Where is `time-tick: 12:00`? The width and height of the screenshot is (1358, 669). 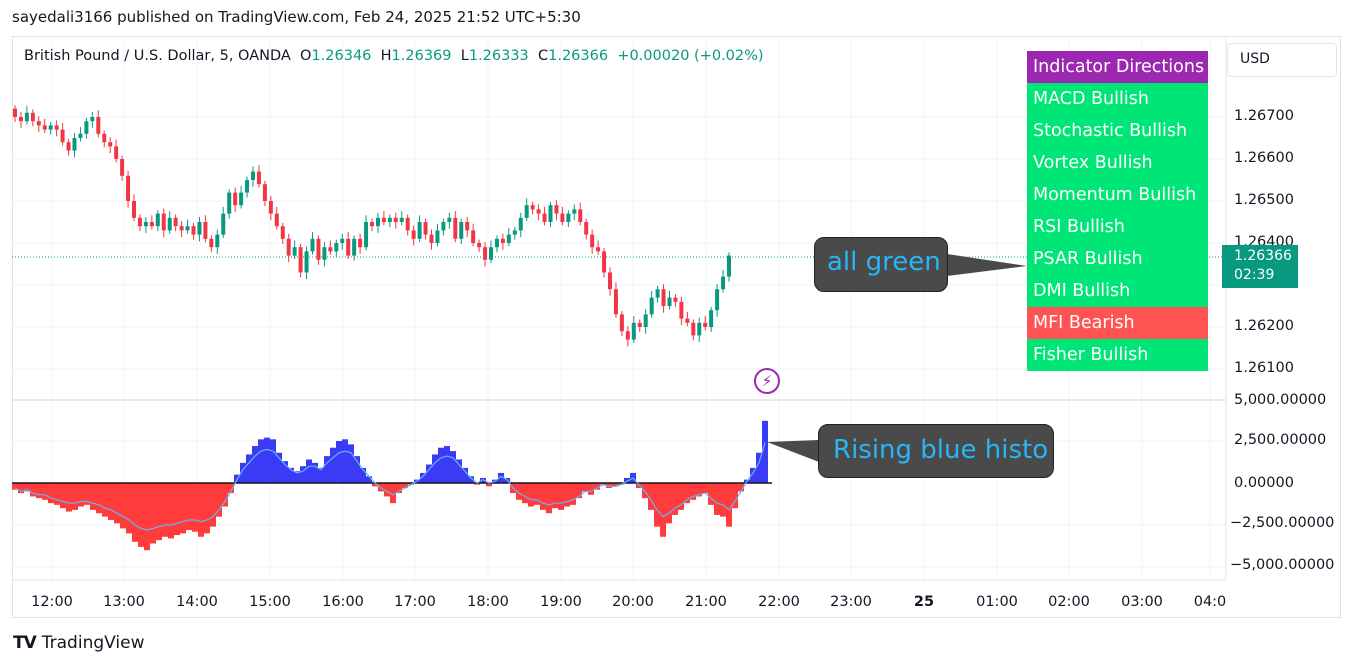
time-tick: 12:00 is located at coordinates (52, 602).